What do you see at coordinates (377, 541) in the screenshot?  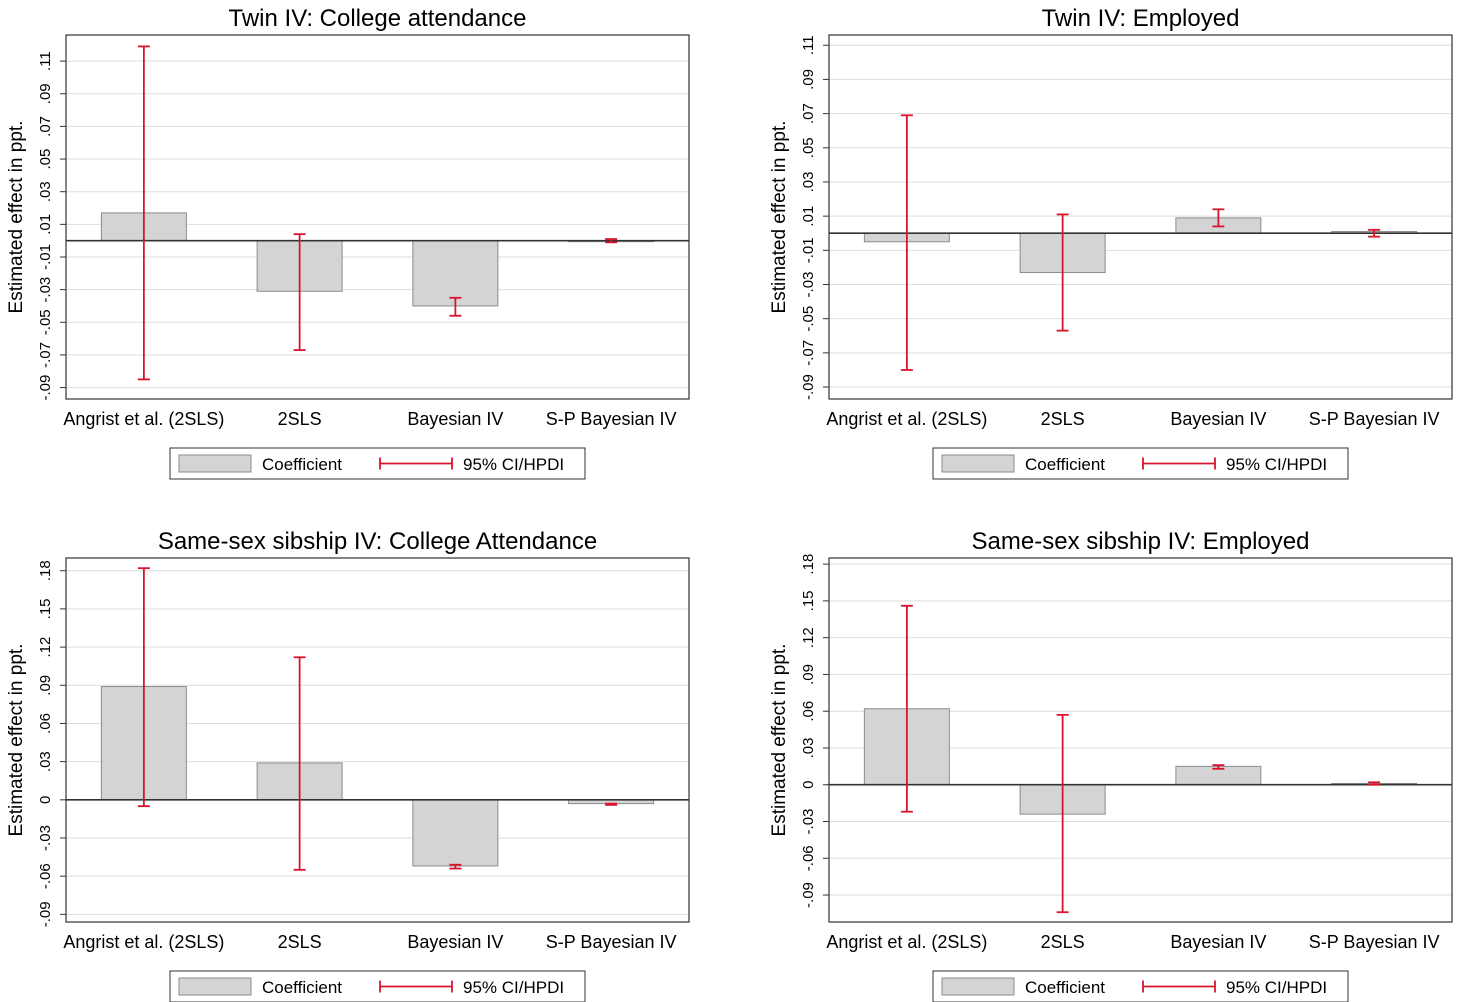 I see `chart-title: Same-sex sibship IV: College Attendance` at bounding box center [377, 541].